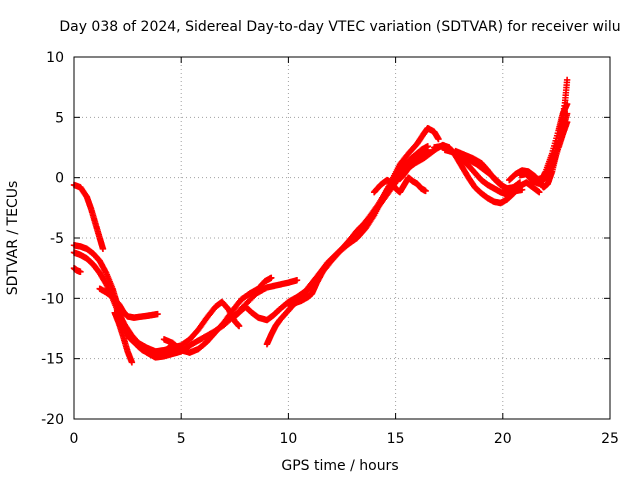  Describe the element at coordinates (52, 420) in the screenshot. I see `y-tick-label: -20` at that location.